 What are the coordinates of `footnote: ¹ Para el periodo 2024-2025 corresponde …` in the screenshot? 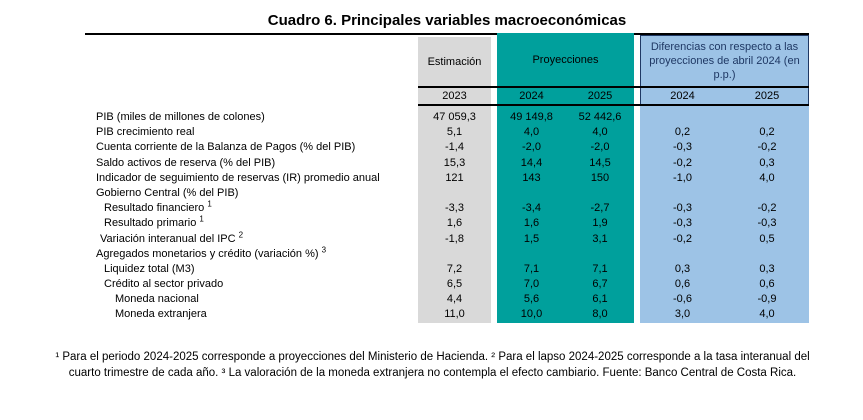 It's located at (432, 365).